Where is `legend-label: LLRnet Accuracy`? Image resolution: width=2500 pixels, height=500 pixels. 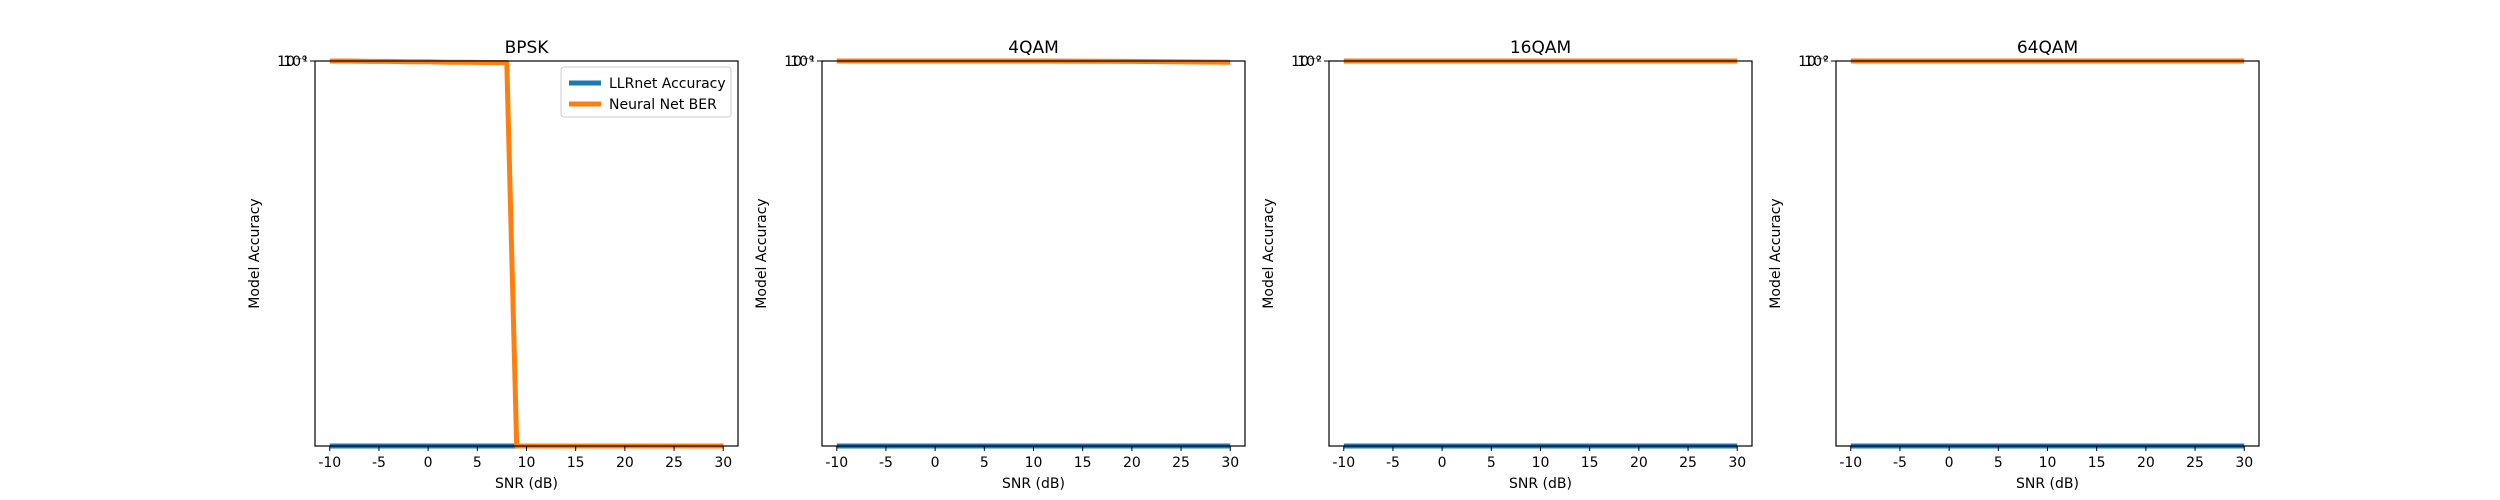 legend-label: LLRnet Accuracy is located at coordinates (667, 84).